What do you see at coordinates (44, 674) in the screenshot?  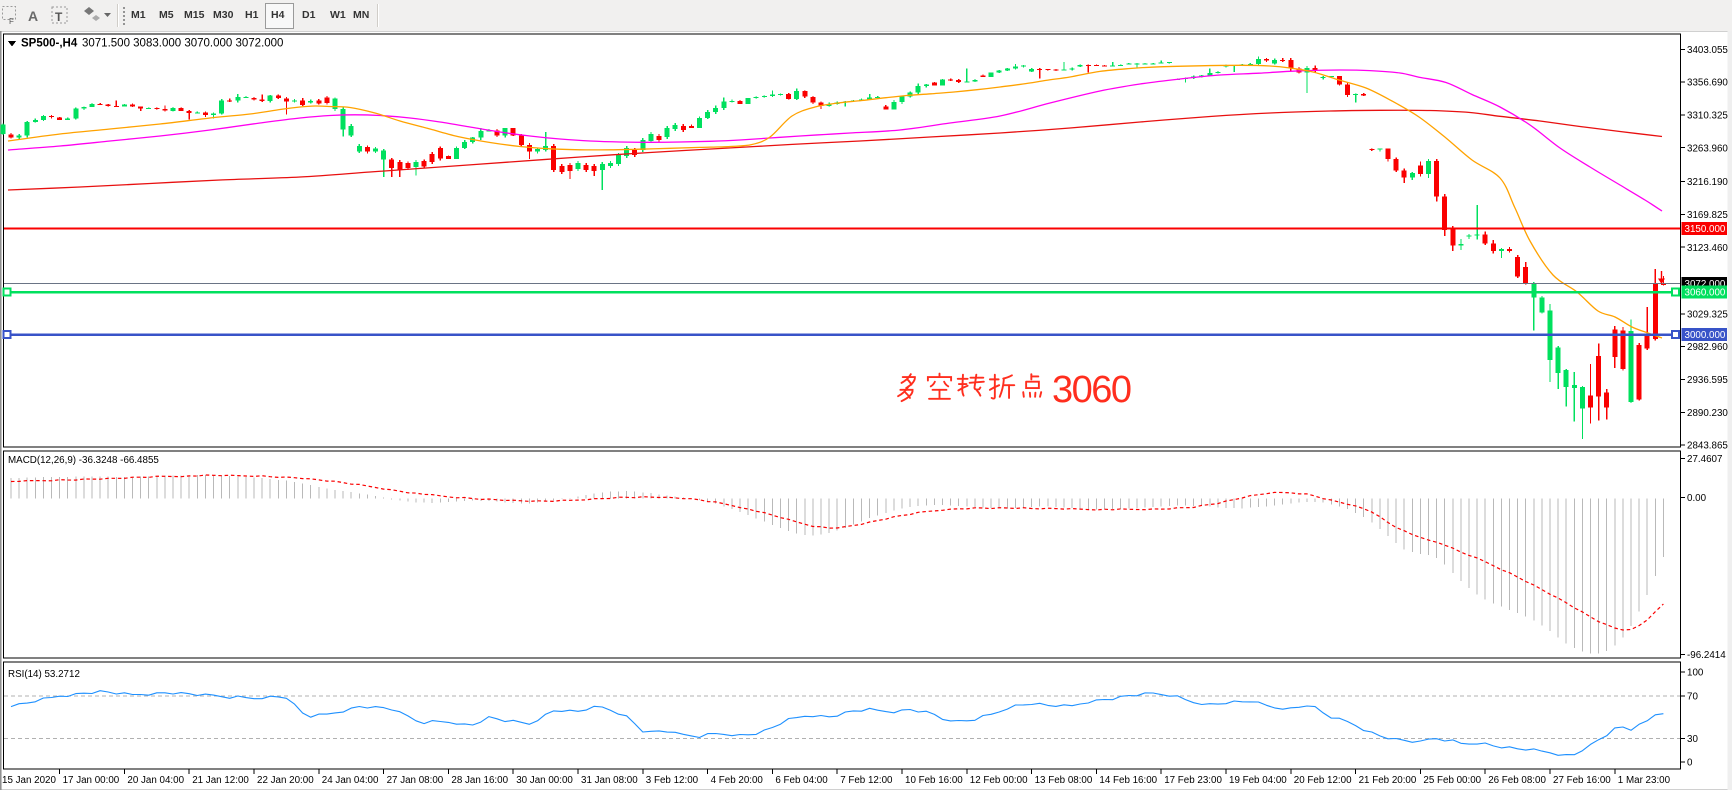 I see `svg-text: RSI(14) 53.2712` at bounding box center [44, 674].